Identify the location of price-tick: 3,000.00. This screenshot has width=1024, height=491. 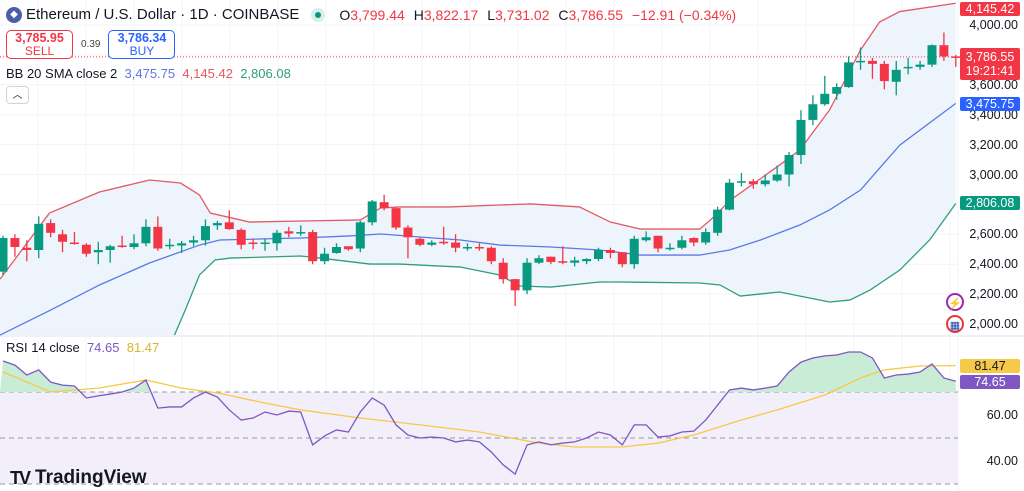
(993, 175).